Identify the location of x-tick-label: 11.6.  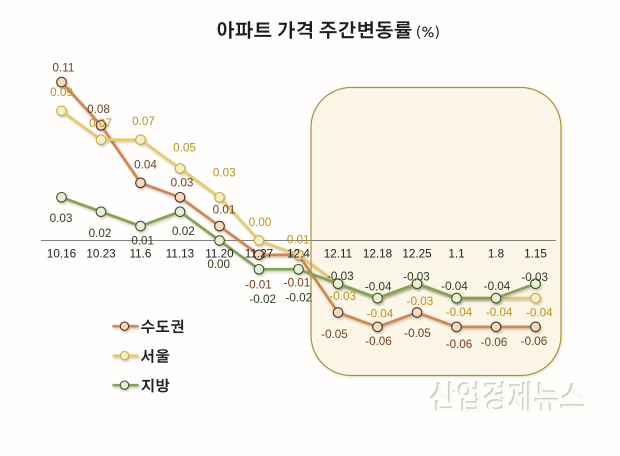
(141, 253).